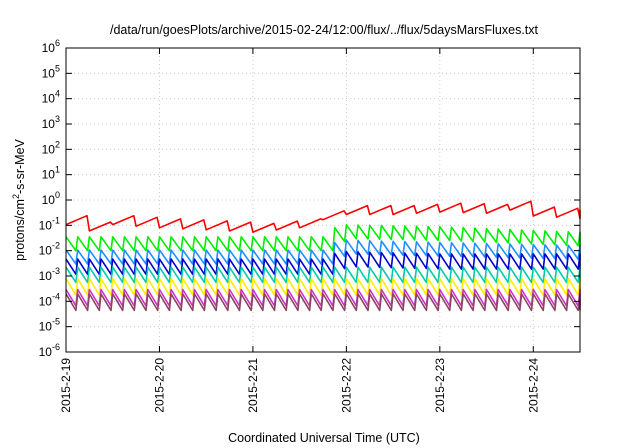  I want to click on y-tick-label: 10¹, so click(51, 173).